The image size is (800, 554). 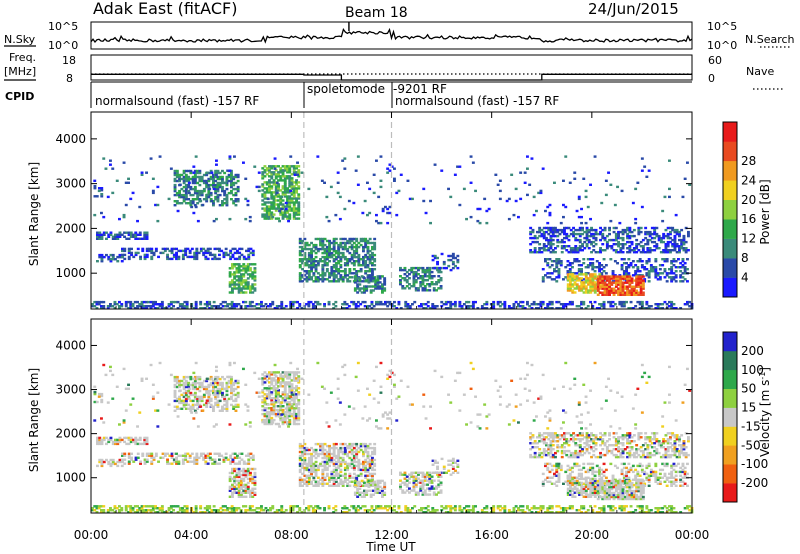 I want to click on nave-tick-low: 0, so click(x=711, y=78).